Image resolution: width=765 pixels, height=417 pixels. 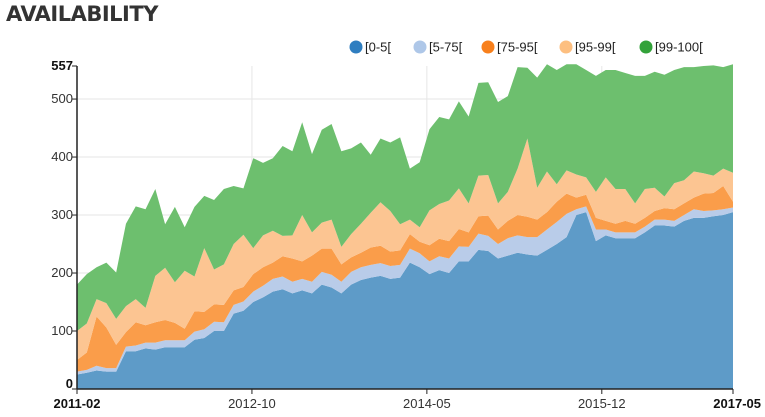 I want to click on legend-item-1: [5-75[, so click(x=438, y=47).